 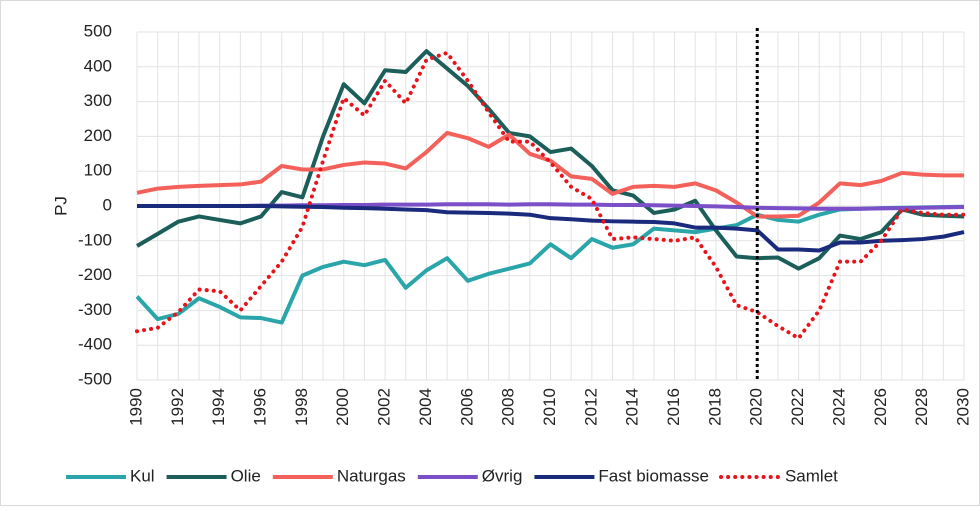 I want to click on y-tick-label: -200, so click(x=95, y=274).